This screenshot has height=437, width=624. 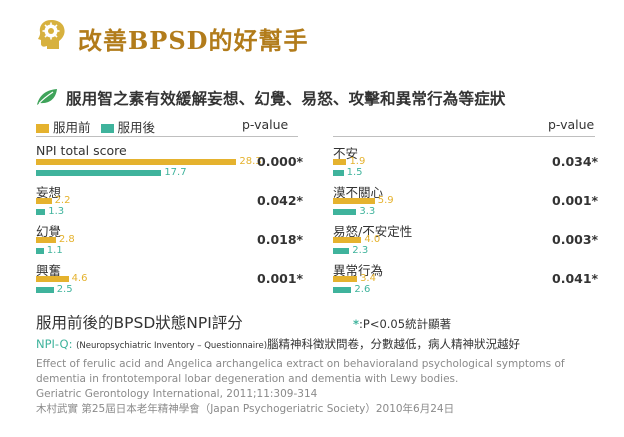 I want to click on legend-swatch-before, so click(x=42, y=128).